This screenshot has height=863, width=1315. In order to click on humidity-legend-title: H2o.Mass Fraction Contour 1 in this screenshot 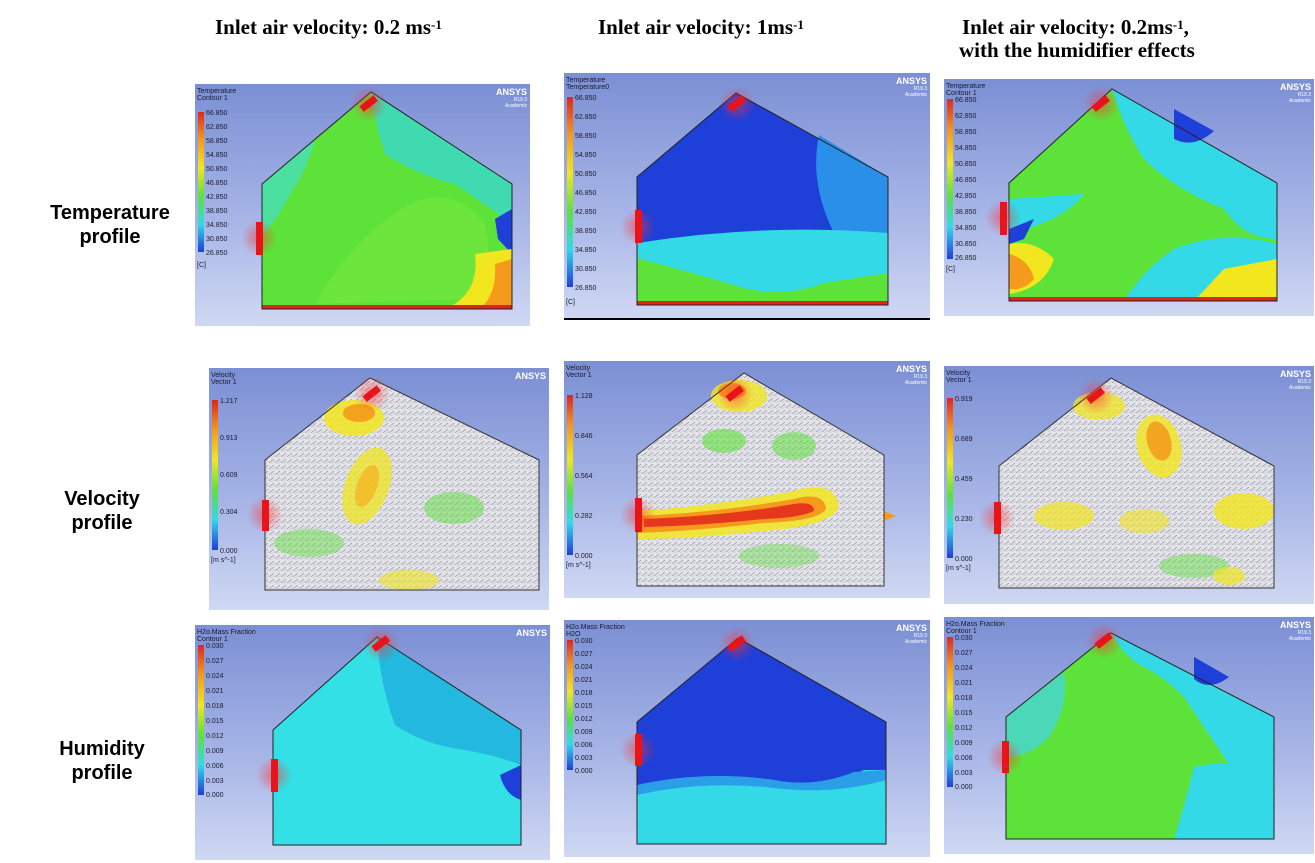, I will do `click(975, 628)`.